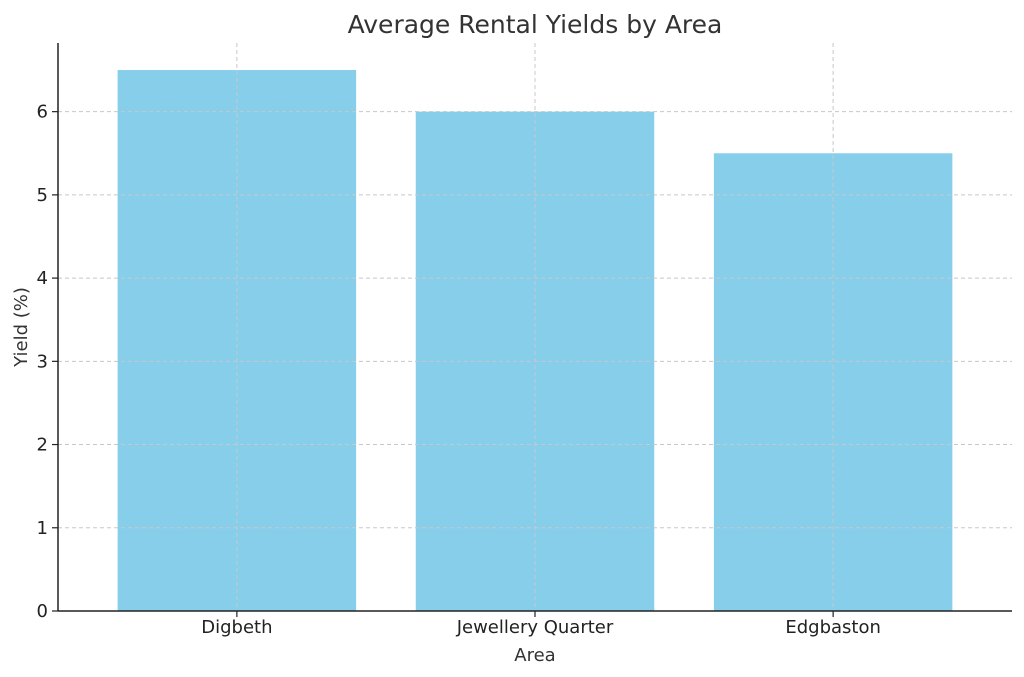 The width and height of the screenshot is (1024, 677). Describe the element at coordinates (42, 445) in the screenshot. I see `y-tick-label: 2` at that location.